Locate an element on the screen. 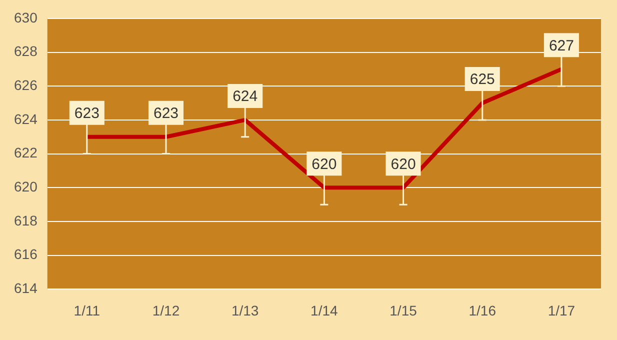 This screenshot has width=617, height=340. x-tick-label: 1/17 is located at coordinates (562, 310).